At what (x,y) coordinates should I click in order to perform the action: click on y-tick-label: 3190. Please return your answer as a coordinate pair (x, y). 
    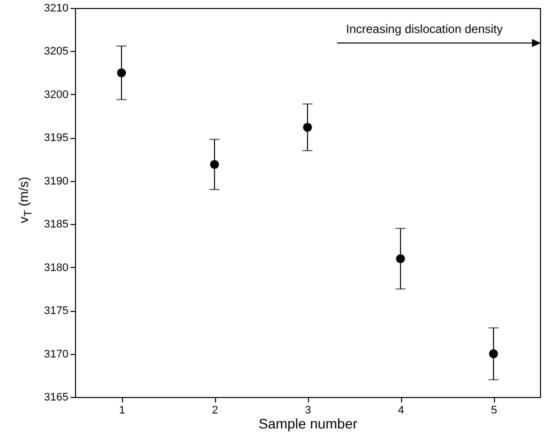
    Looking at the image, I should click on (56, 181).